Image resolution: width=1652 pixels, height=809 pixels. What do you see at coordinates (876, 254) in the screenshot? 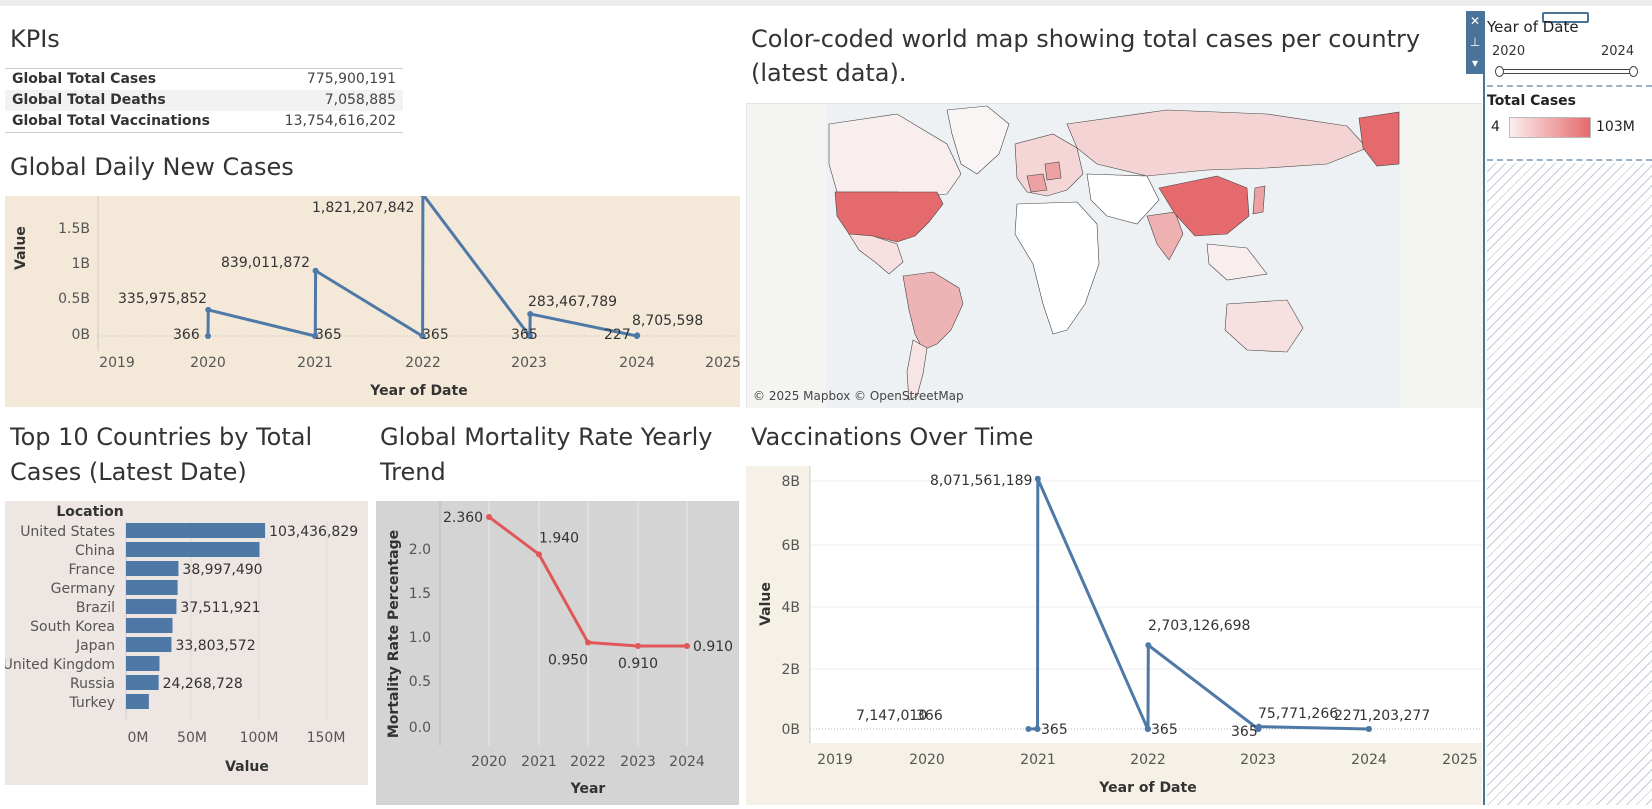
I see `map-country-mexico` at bounding box center [876, 254].